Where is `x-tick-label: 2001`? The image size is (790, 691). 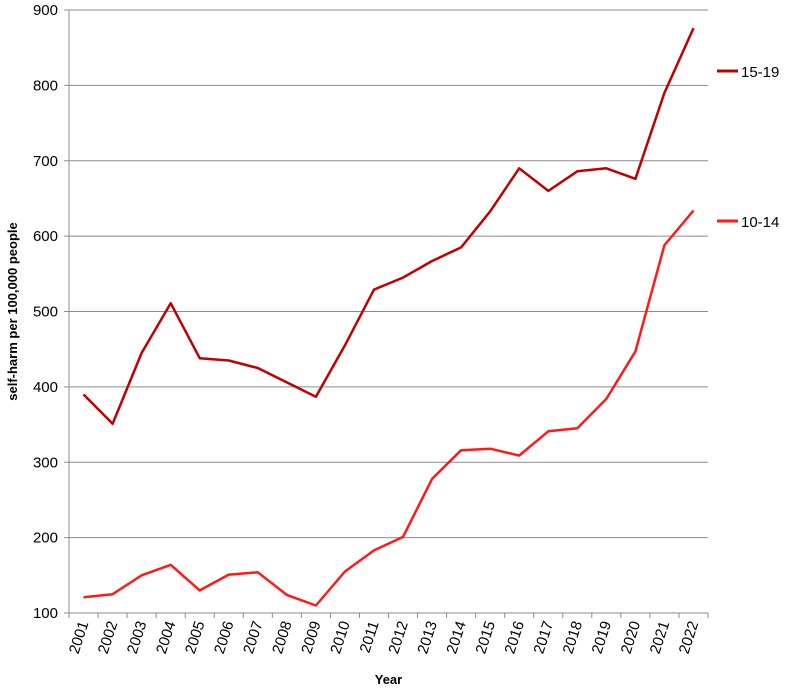 x-tick-label: 2001 is located at coordinates (79, 637).